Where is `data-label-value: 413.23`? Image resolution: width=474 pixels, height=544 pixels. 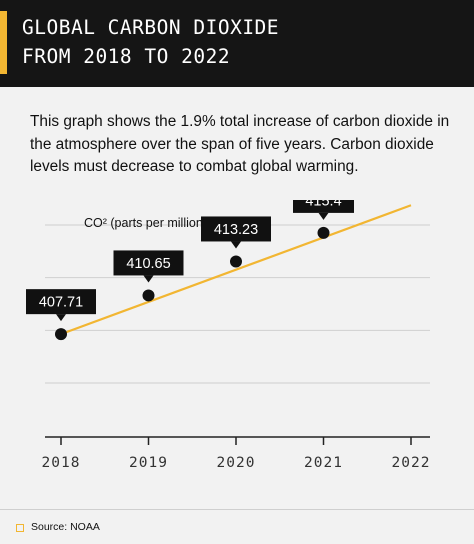
data-label-value: 413.23 is located at coordinates (236, 230).